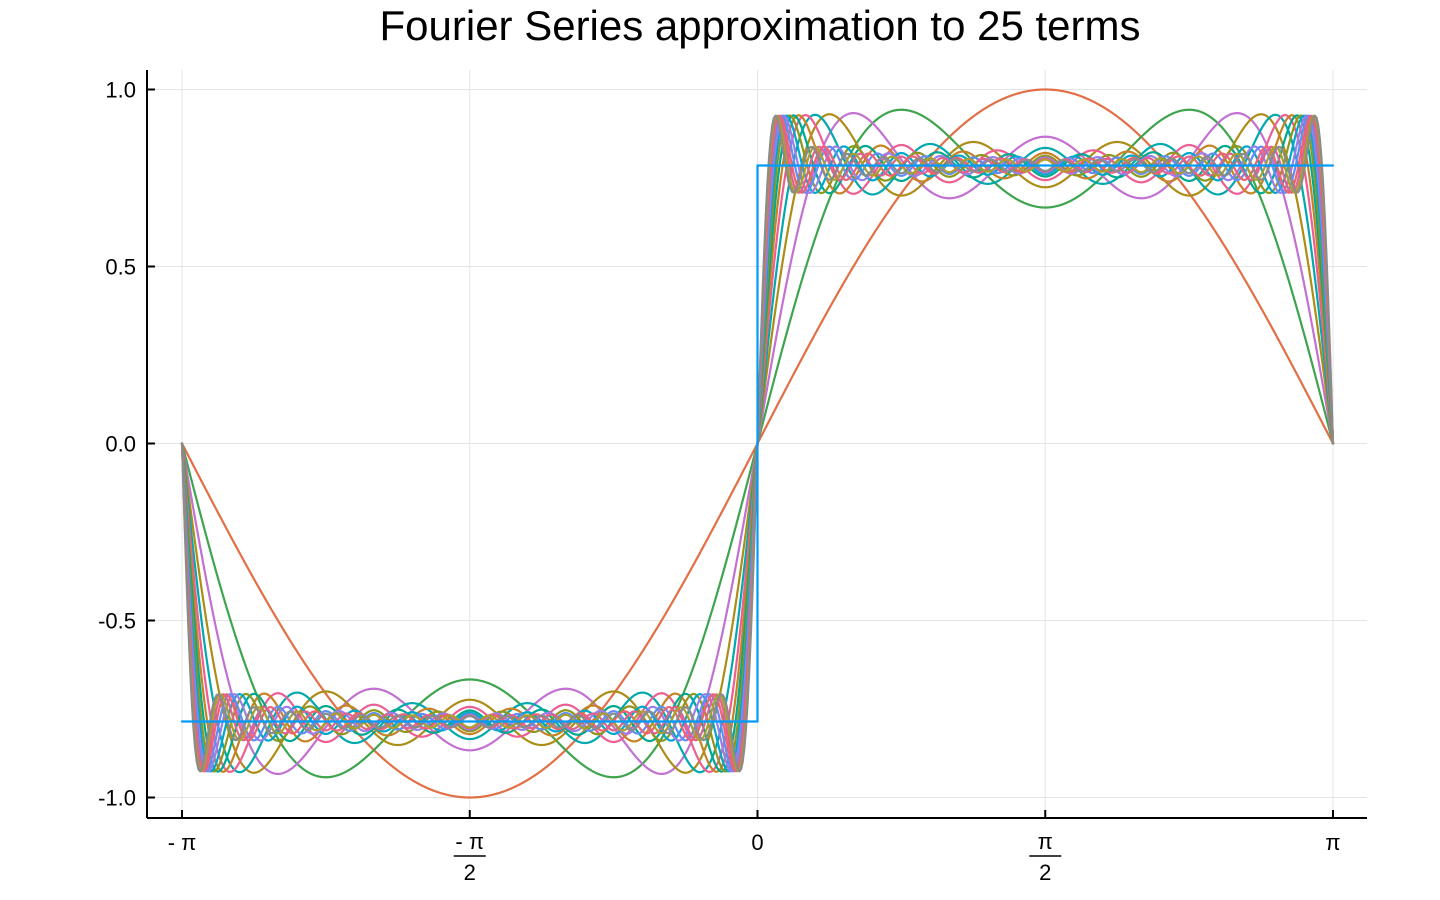  Describe the element at coordinates (1045, 841) in the screenshot. I see `x-tick-label-numerator: π` at that location.